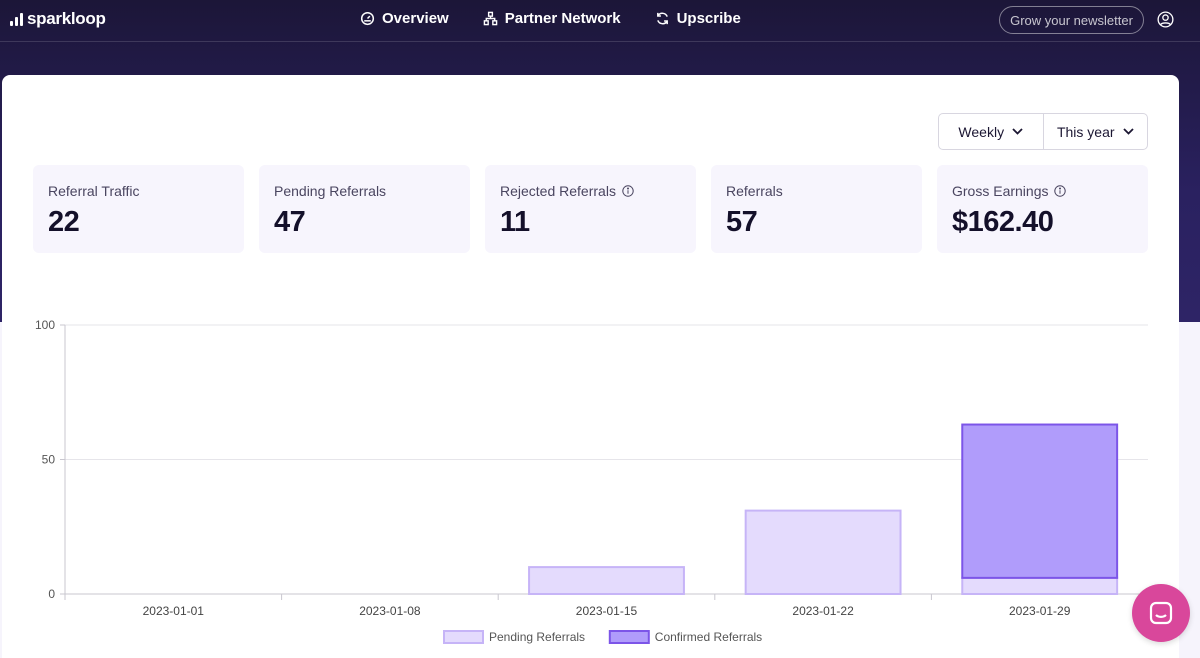 Image resolution: width=1200 pixels, height=658 pixels. I want to click on stat-gross-earnings: Gross Earnings $162.40, so click(1042, 209).